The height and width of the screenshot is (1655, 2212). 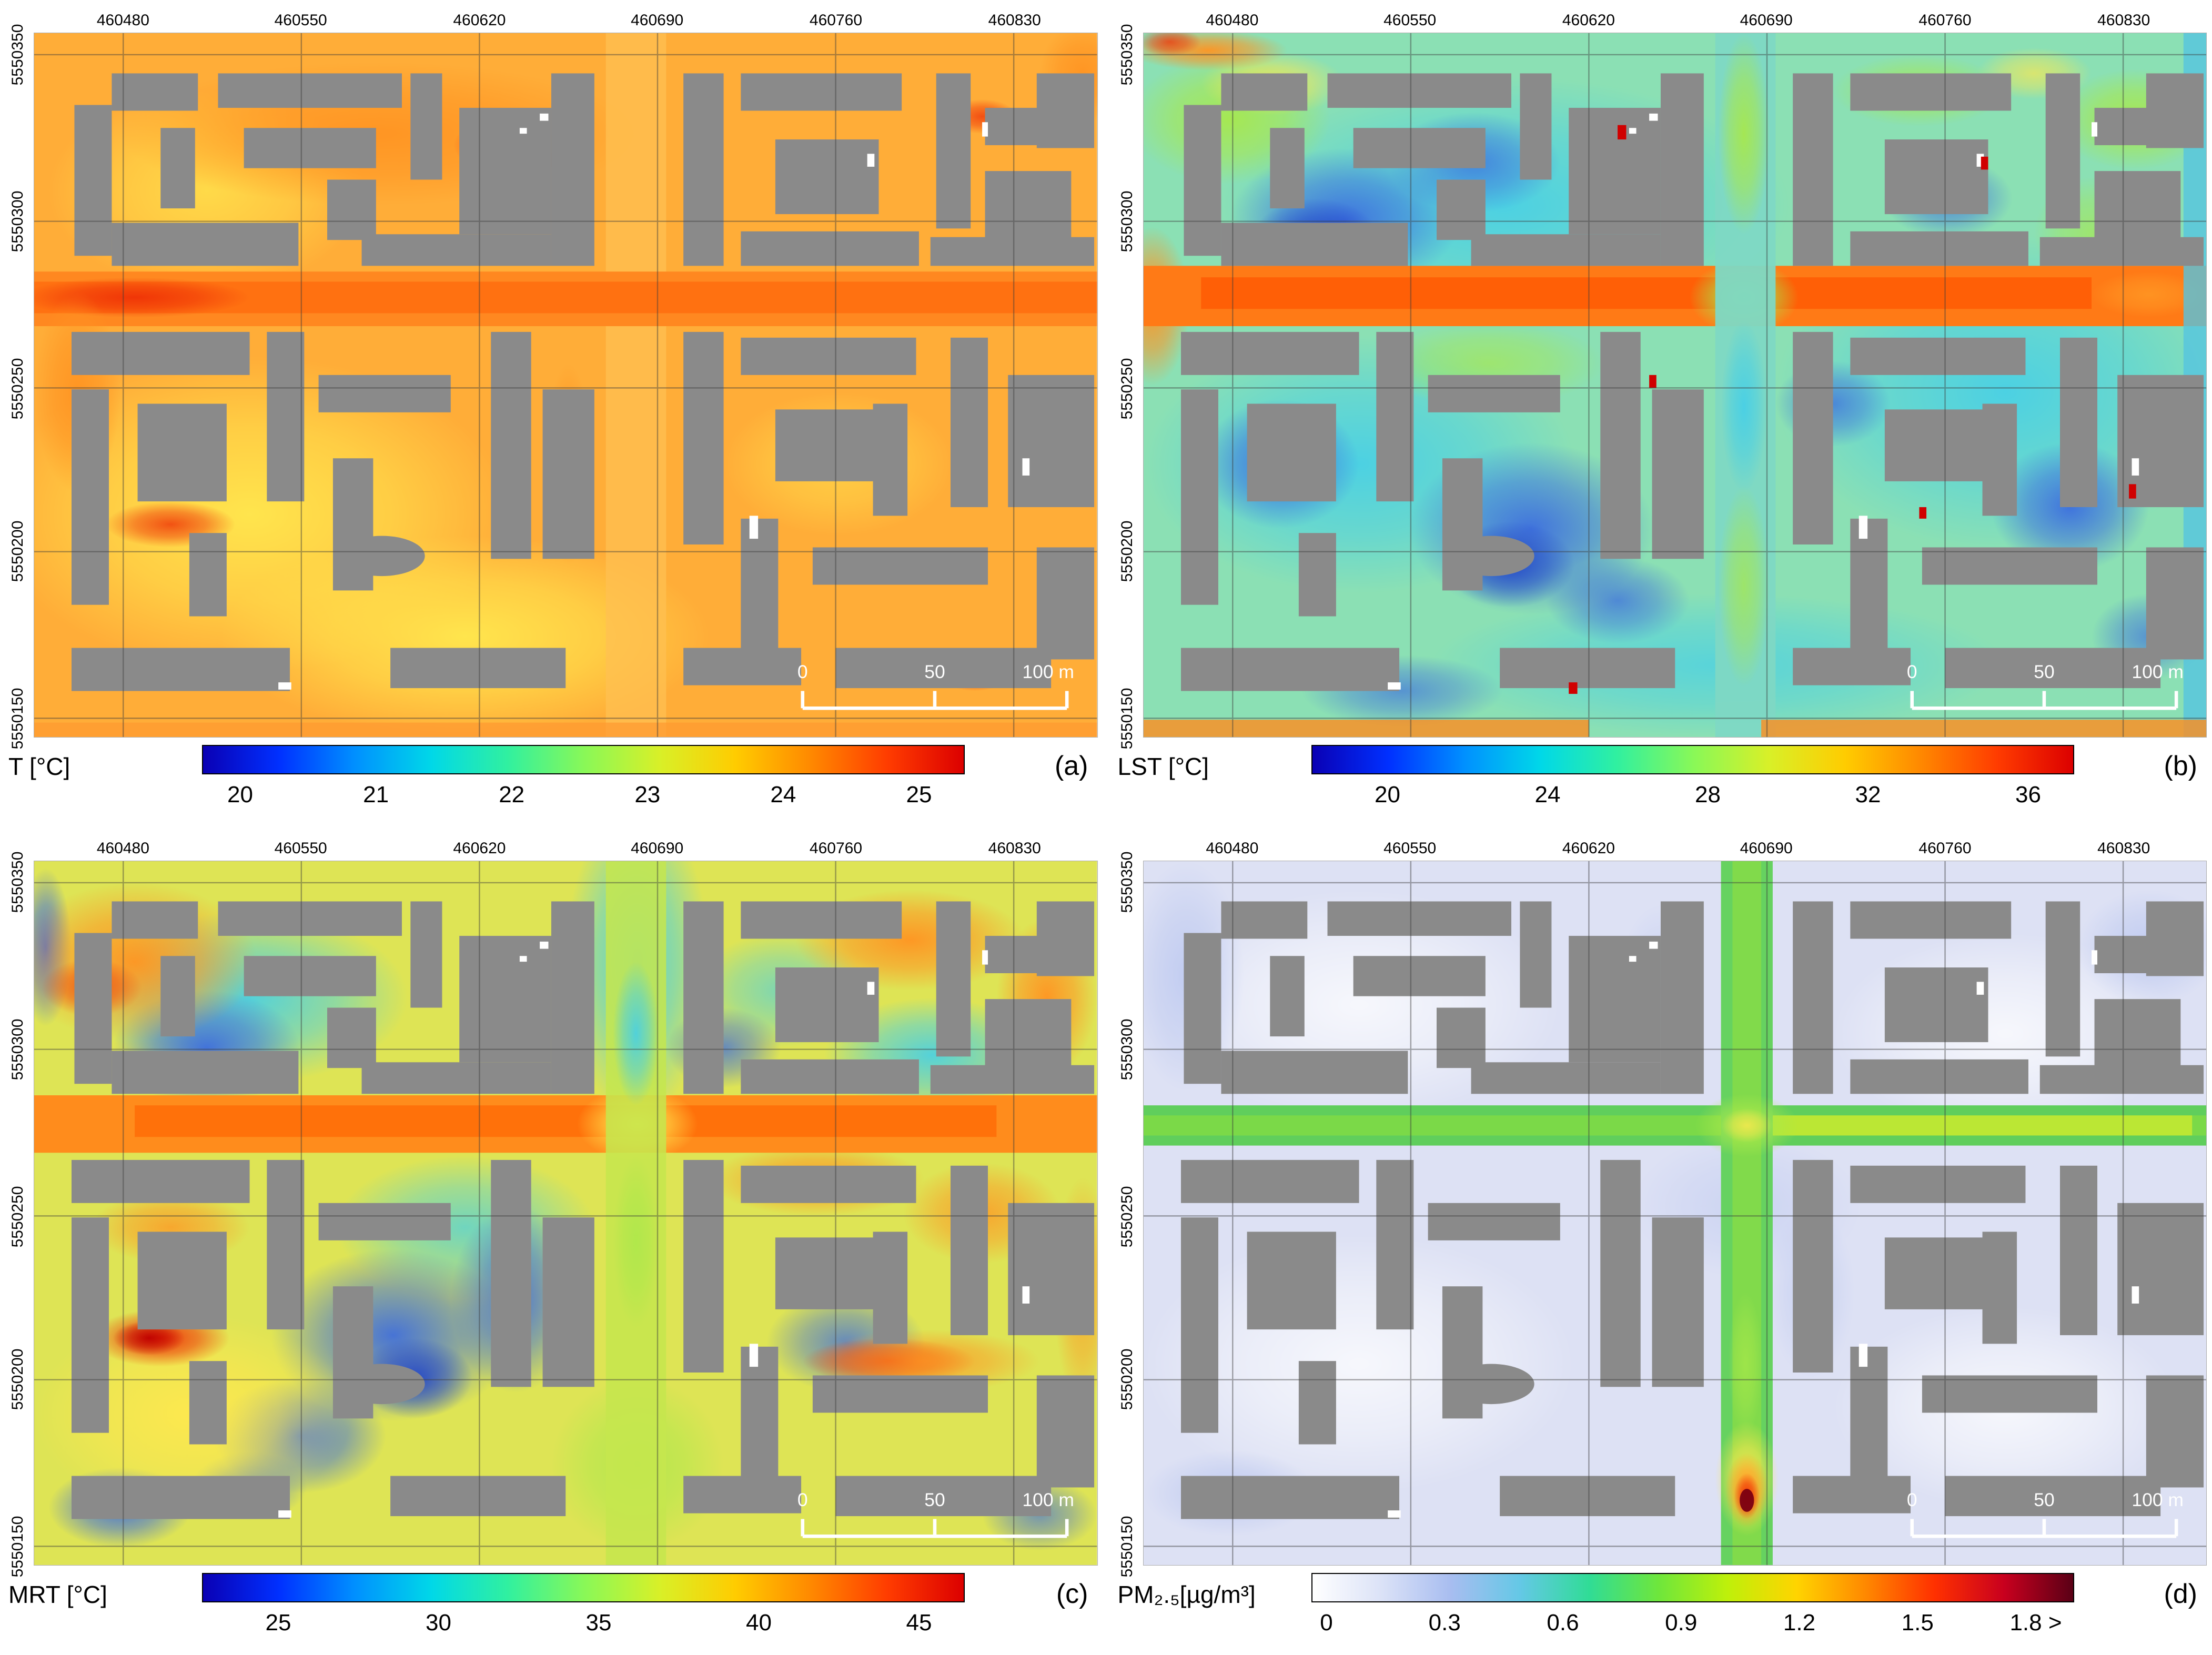 I want to click on colorbar-tick: 28, so click(x=1708, y=794).